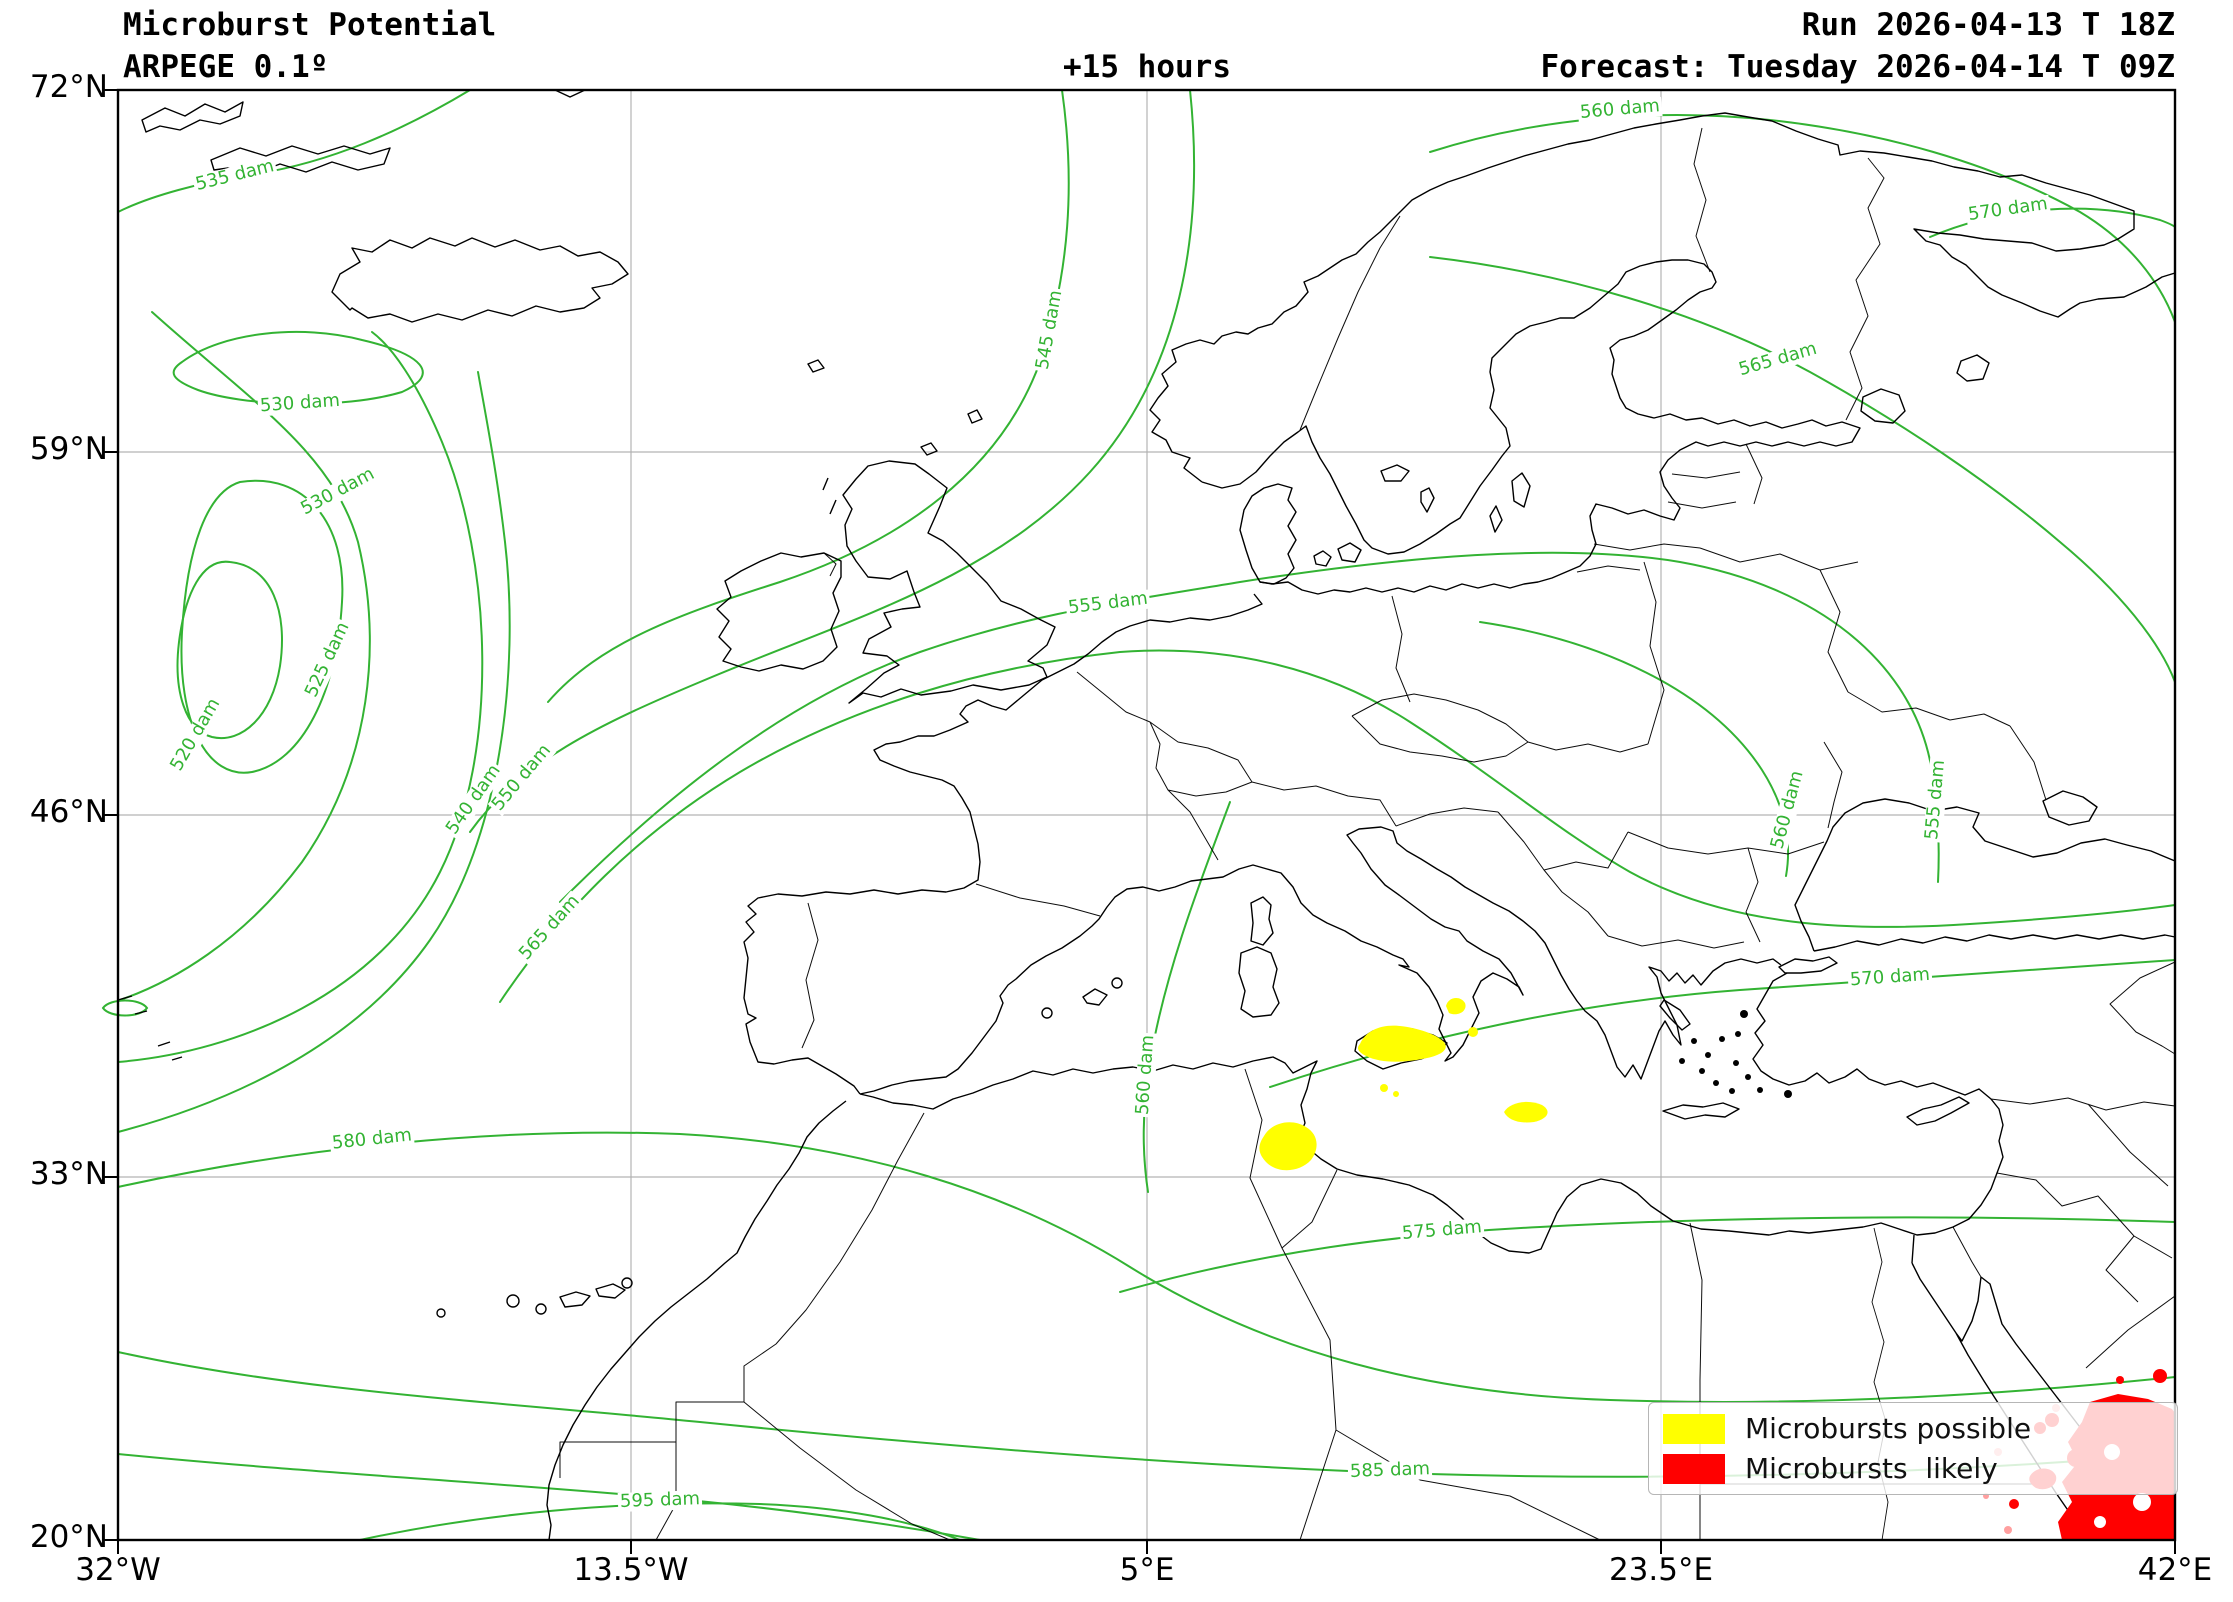  Describe the element at coordinates (1888, 1428) in the screenshot. I see `legend-label-possible: Microbursts possible` at that location.